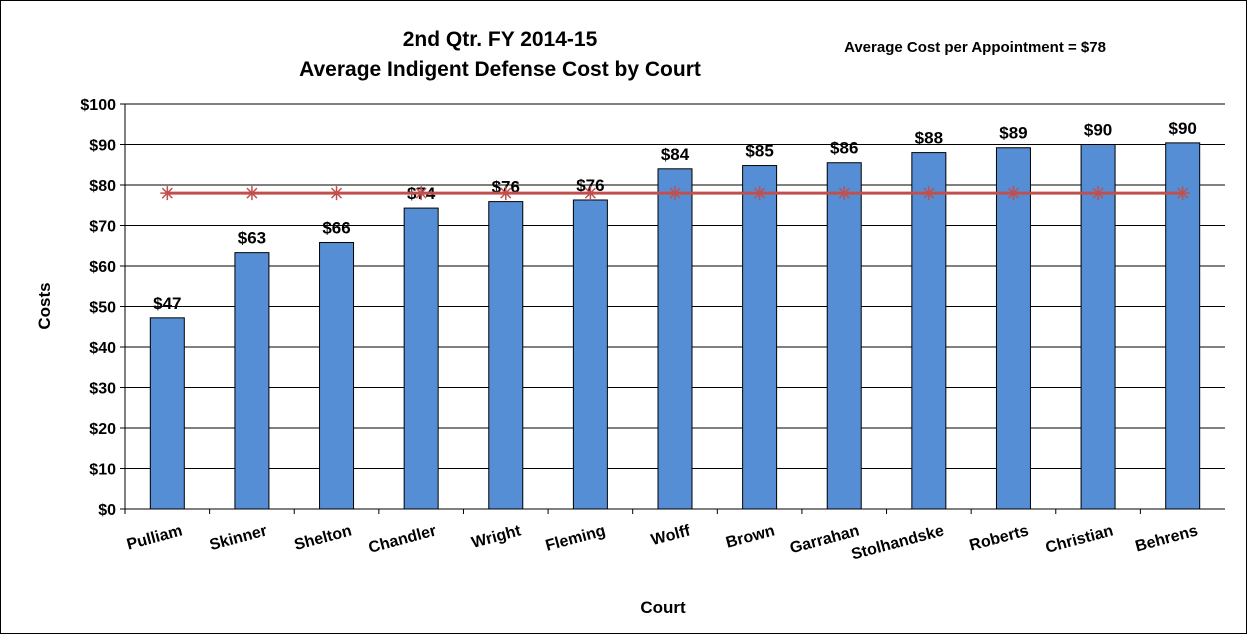 The image size is (1247, 639). Describe the element at coordinates (929, 138) in the screenshot. I see `data-label: $88` at that location.